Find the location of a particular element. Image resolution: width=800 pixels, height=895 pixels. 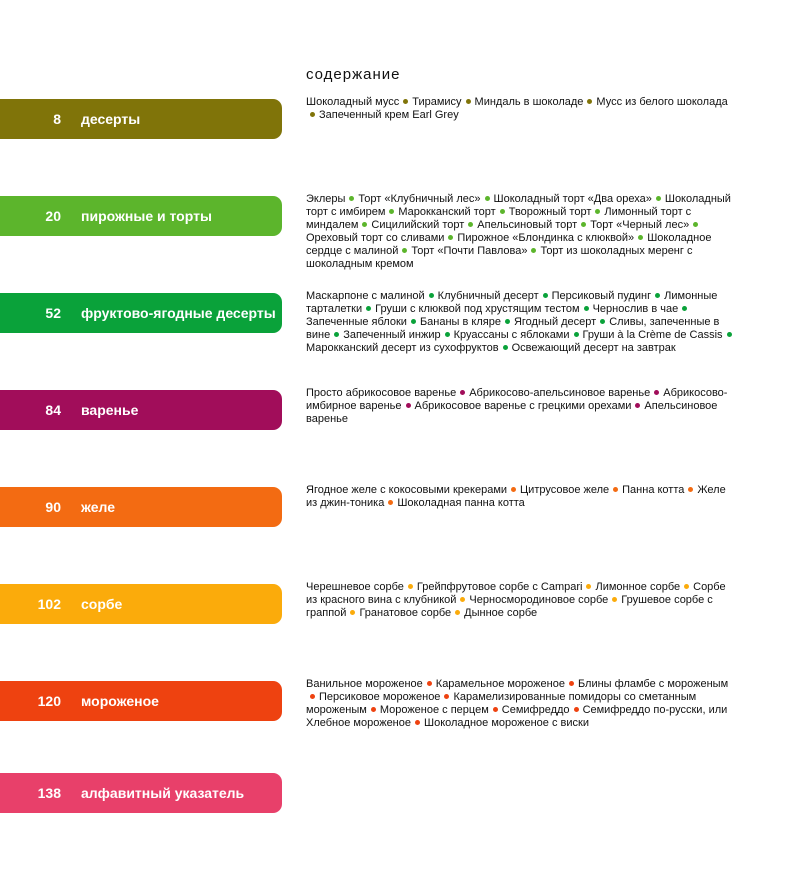

recipe-item: Блины фламбе с мороженым is located at coordinates (653, 684).